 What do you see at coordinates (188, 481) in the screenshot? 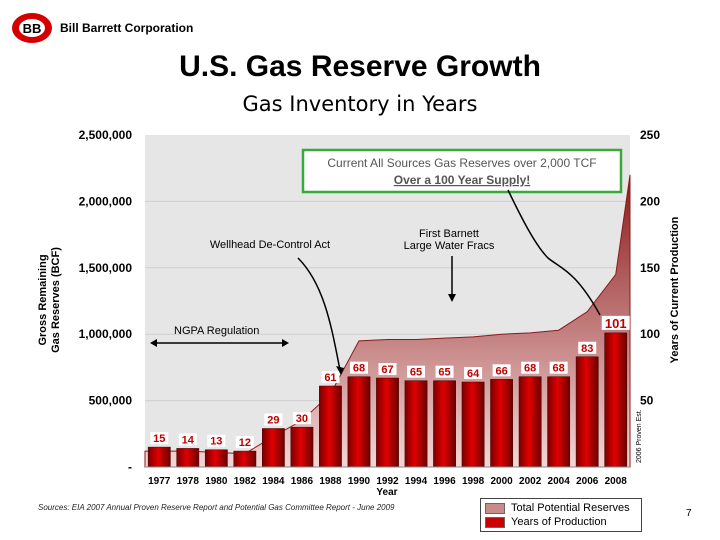
I see `x-tick-label: 1978` at bounding box center [188, 481].